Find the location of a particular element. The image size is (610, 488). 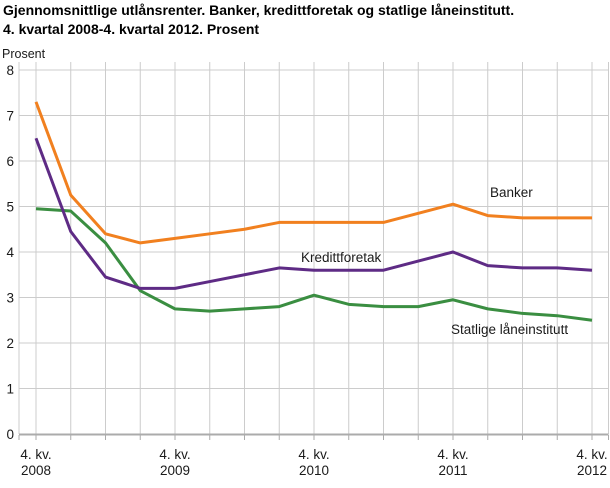

x-axis-tick-label-year: 2012 is located at coordinates (592, 470).